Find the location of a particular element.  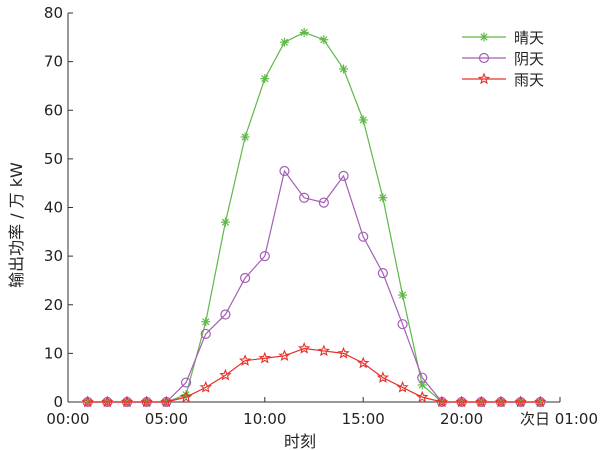

legend-item-2: 阴天 is located at coordinates (503, 59).